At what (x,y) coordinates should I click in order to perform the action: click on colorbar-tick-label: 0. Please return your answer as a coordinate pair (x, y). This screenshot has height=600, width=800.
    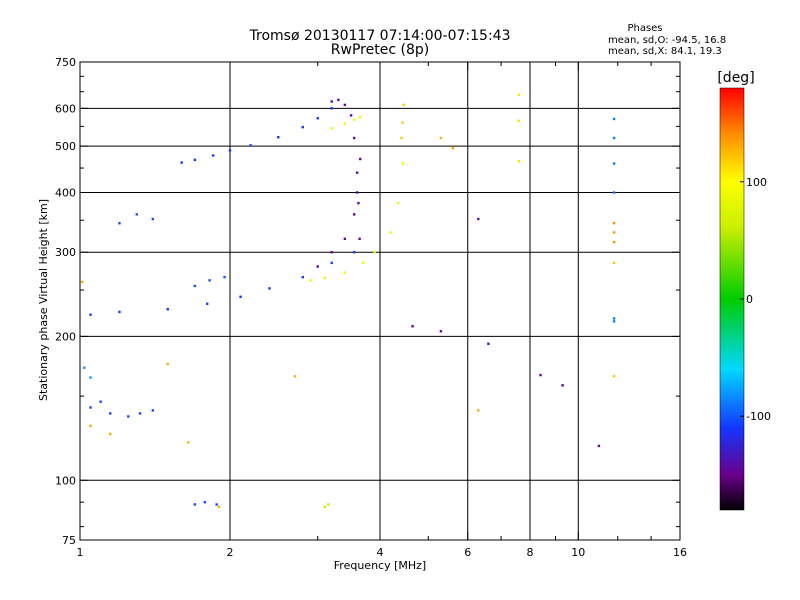
    Looking at the image, I should click on (749, 299).